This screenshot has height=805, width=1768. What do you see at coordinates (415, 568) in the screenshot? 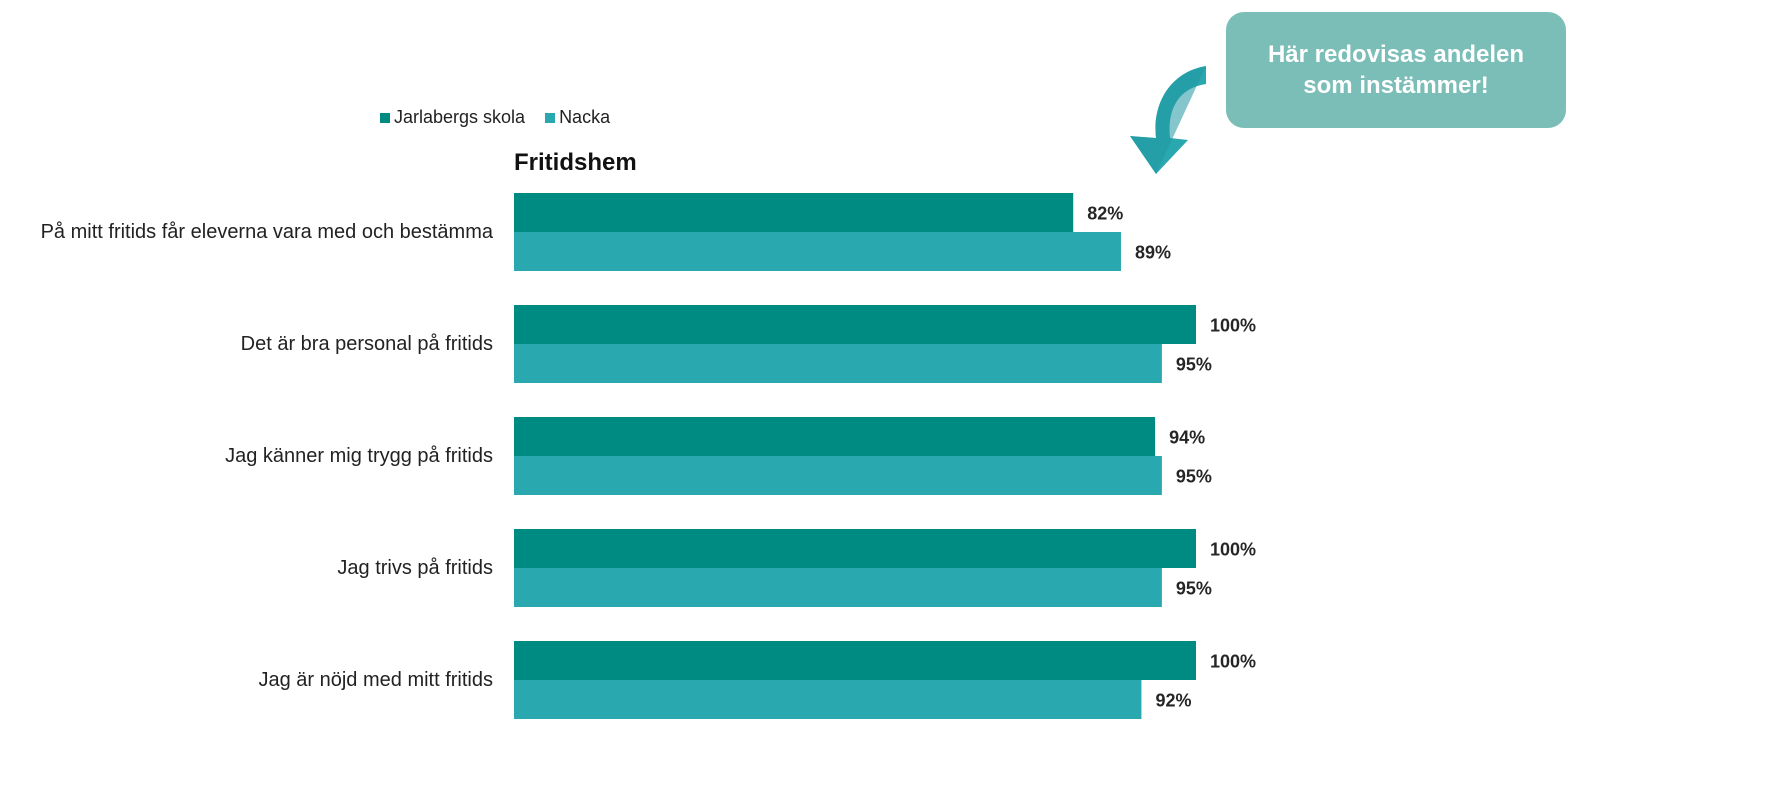
I see `category-label: Jag trivs på fritids` at bounding box center [415, 568].